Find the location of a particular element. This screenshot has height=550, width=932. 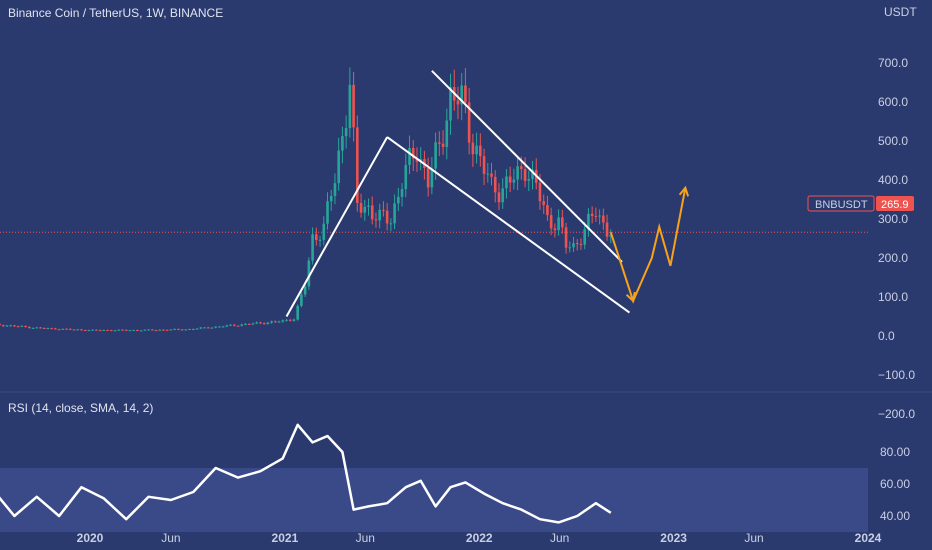

channel-lower-line is located at coordinates (508, 225).